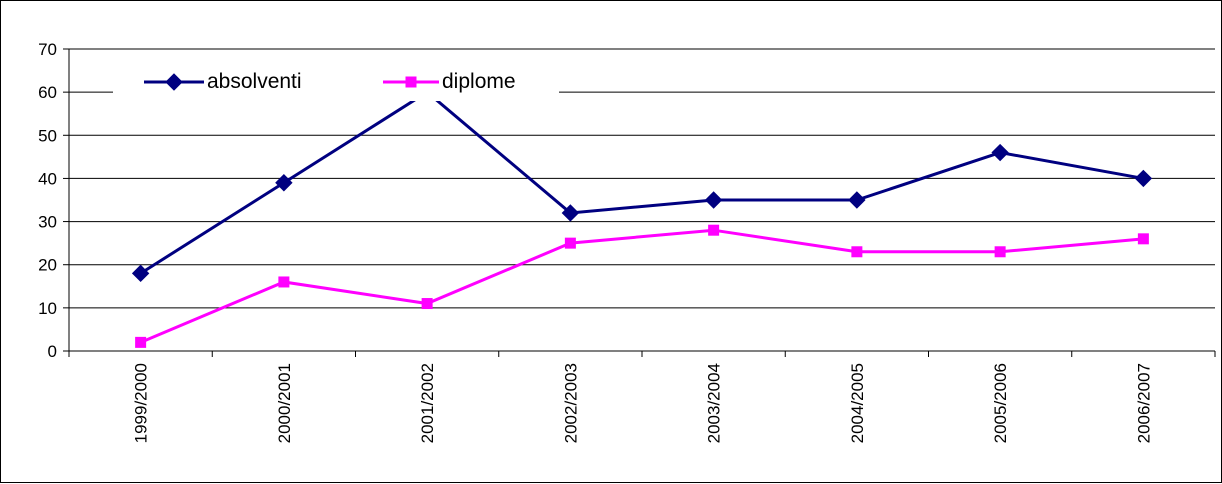 The height and width of the screenshot is (484, 1222). What do you see at coordinates (47, 92) in the screenshot?
I see `y-tick-label: 60` at bounding box center [47, 92].